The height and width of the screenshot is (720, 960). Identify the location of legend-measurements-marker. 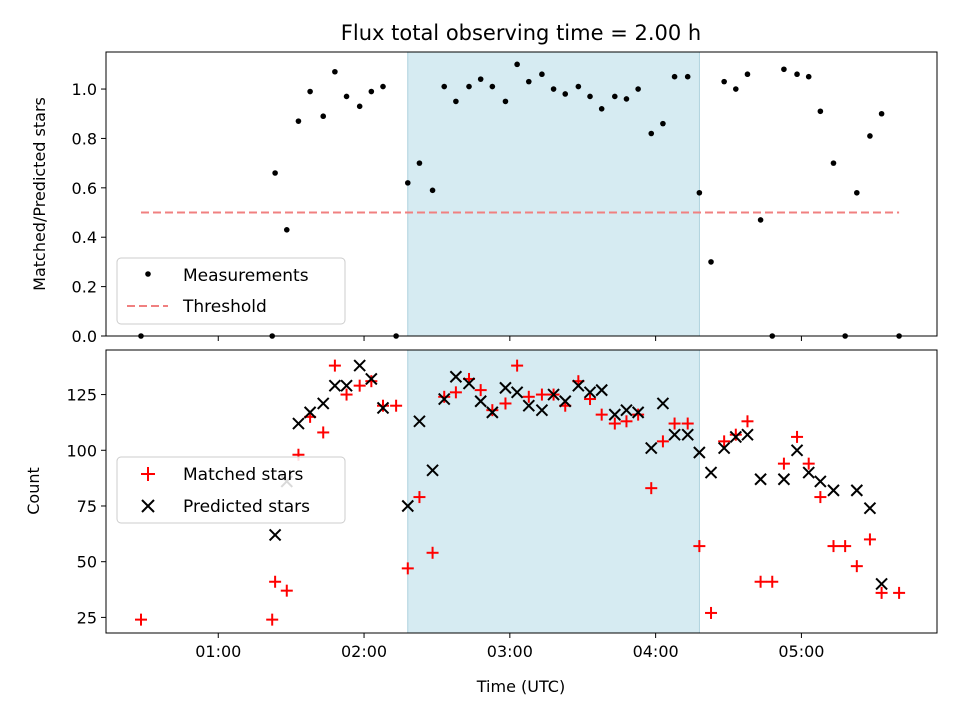
(148, 274).